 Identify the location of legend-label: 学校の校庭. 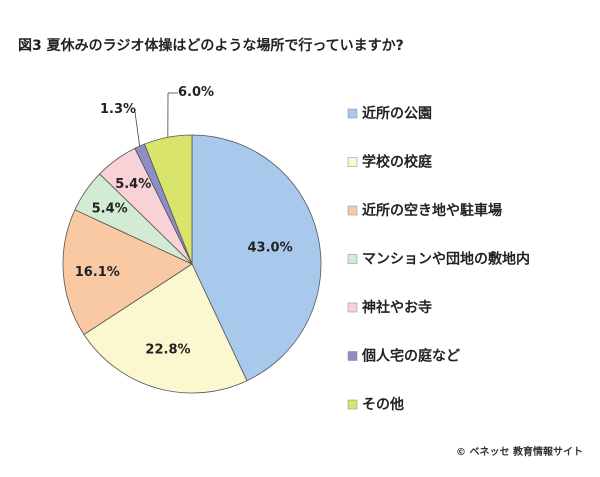
(397, 162).